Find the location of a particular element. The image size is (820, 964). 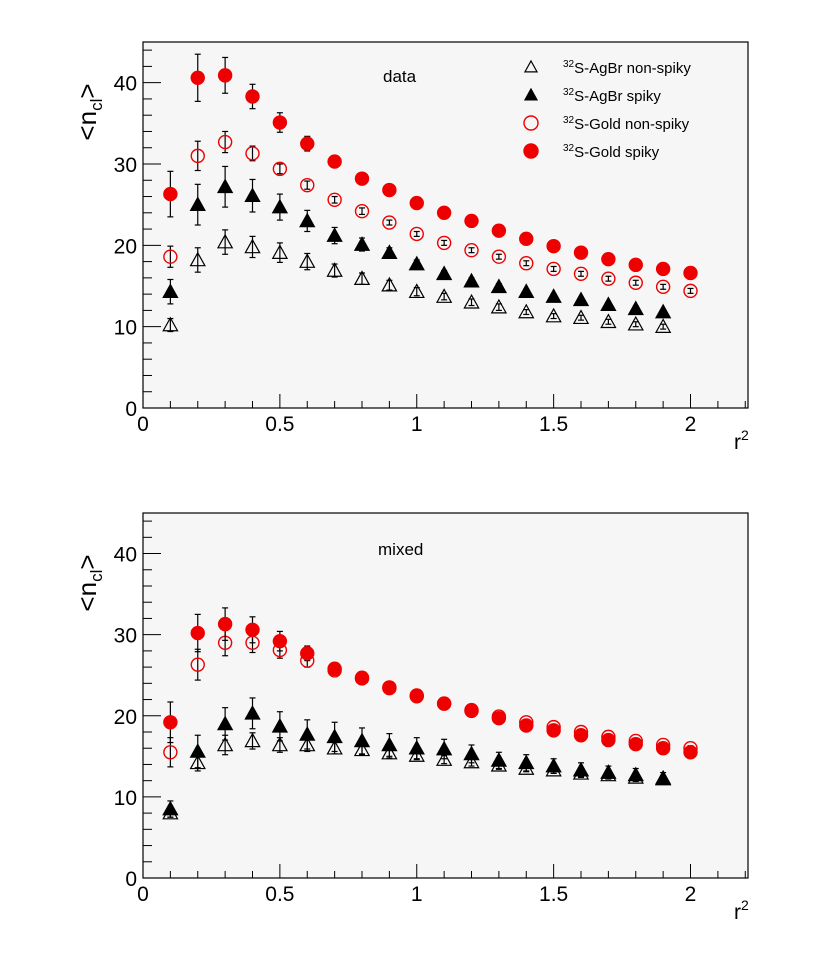

x-axis-label: r2 is located at coordinates (741, 440).